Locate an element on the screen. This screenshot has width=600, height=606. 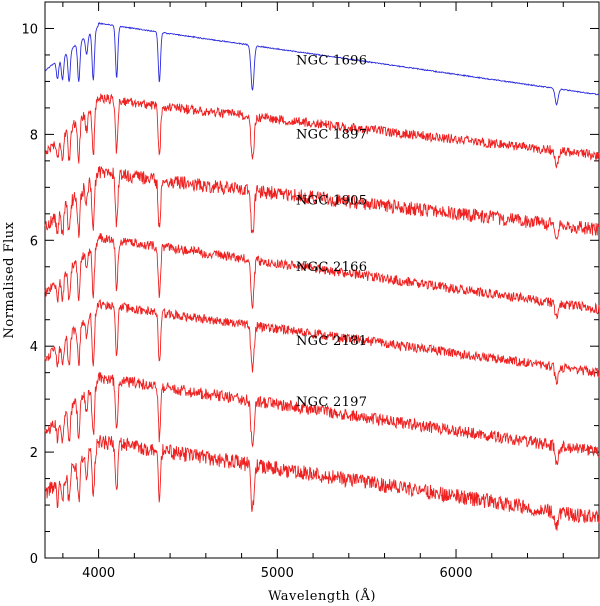
y-tick-label: 0 is located at coordinates (34, 559).